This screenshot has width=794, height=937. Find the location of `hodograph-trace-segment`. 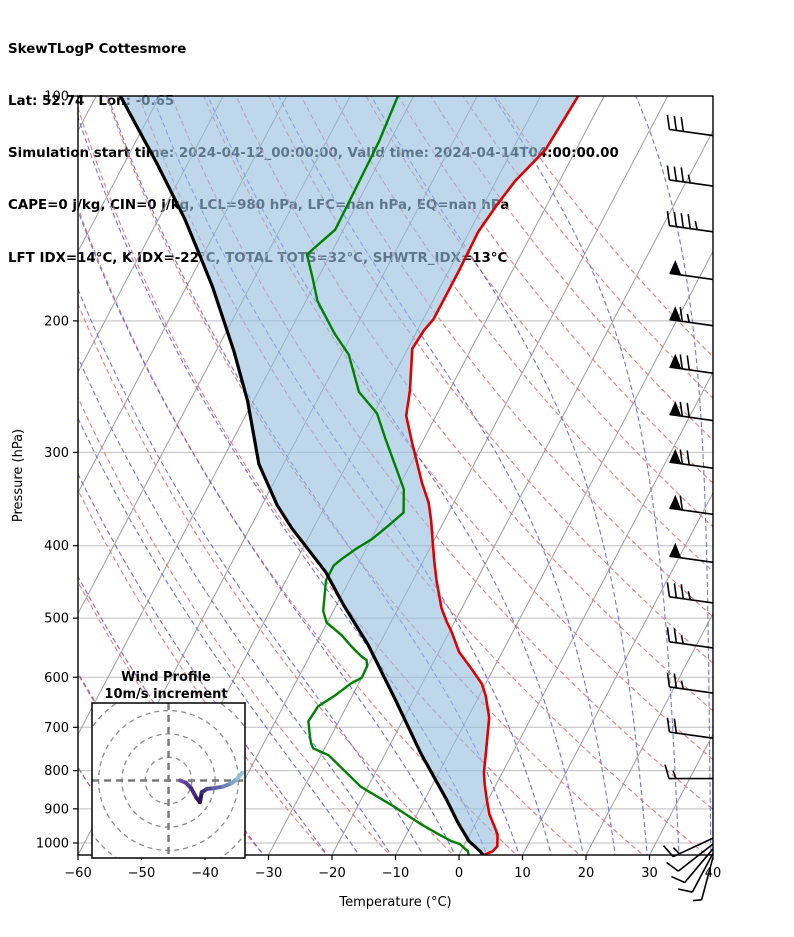

hodograph-trace-segment is located at coordinates (240, 775).